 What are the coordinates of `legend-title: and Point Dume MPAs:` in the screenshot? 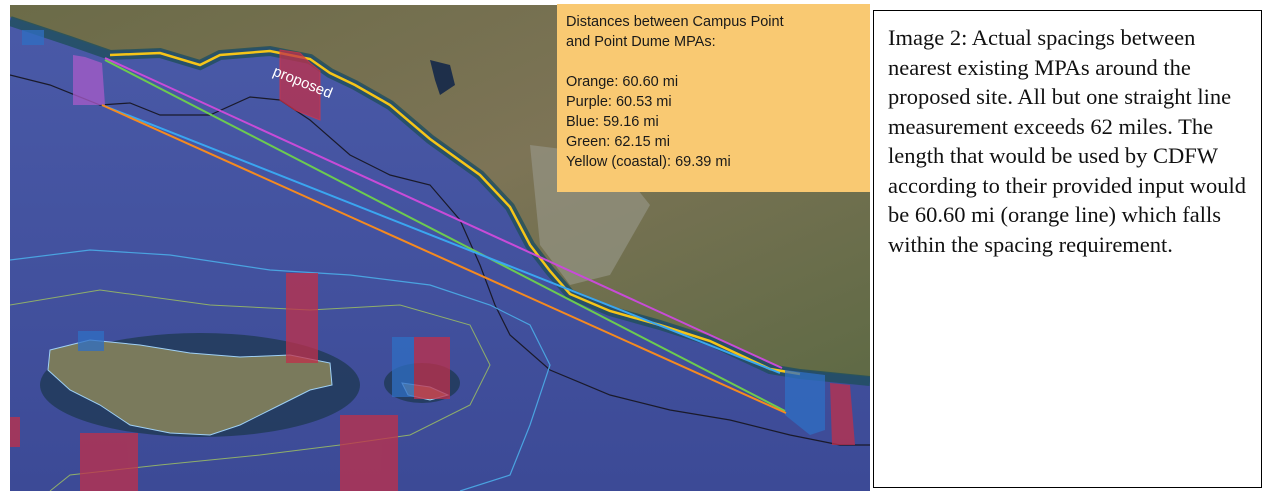 It's located at (641, 42).